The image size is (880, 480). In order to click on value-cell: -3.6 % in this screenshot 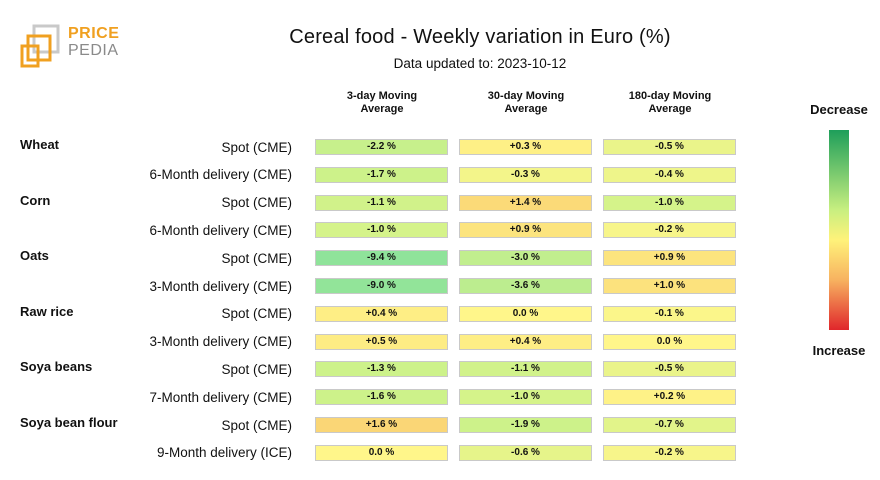, I will do `click(525, 286)`.